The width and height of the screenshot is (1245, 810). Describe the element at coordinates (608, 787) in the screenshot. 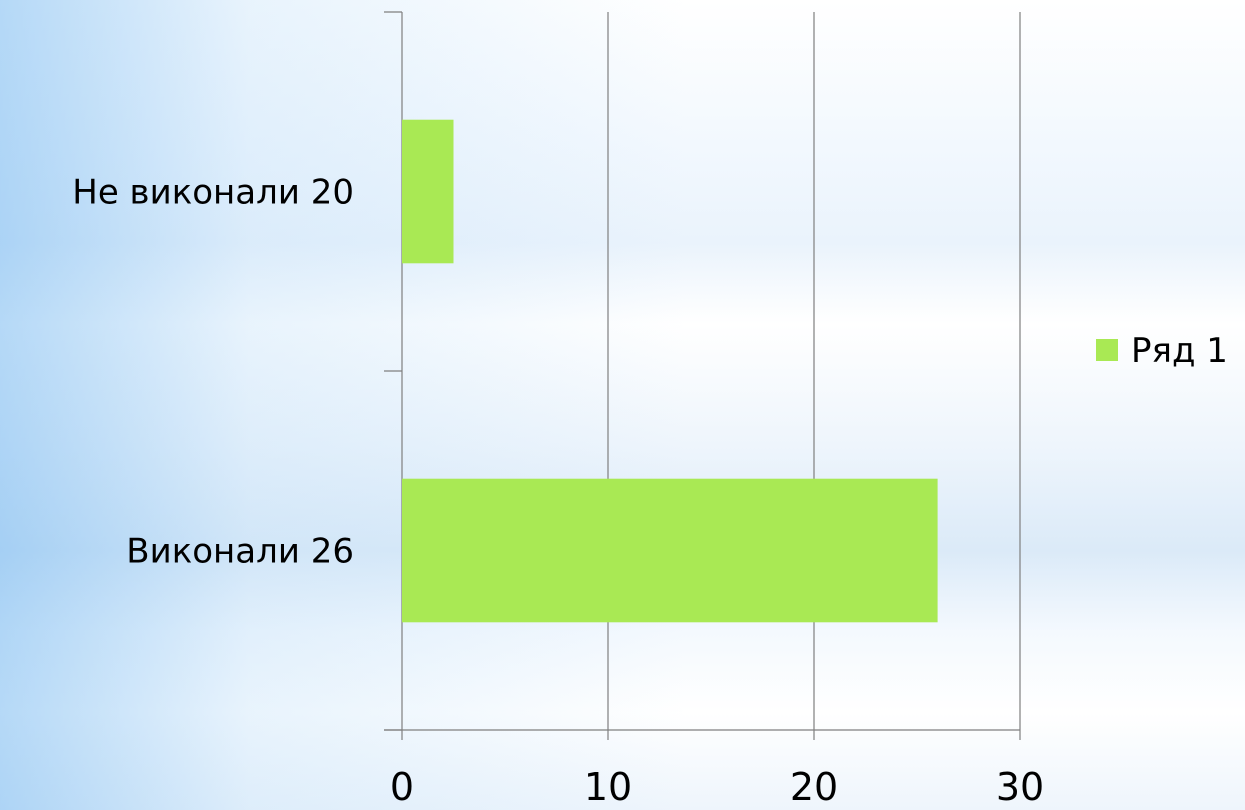

I see `x-tick-label-10: 10` at that location.